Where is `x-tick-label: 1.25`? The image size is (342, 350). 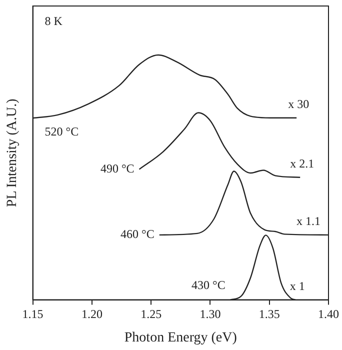
x-tick-label: 1.25 is located at coordinates (151, 314).